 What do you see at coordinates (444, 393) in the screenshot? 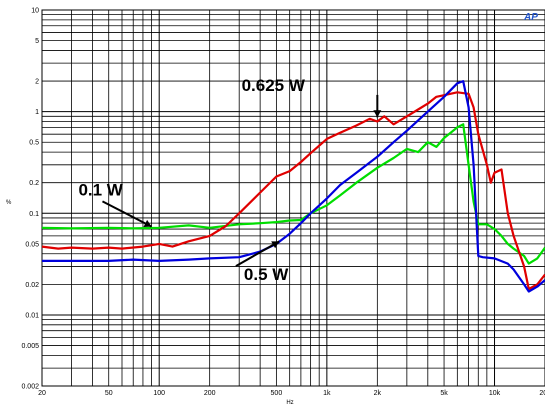
I see `x-tick-label: 5k` at bounding box center [444, 393].